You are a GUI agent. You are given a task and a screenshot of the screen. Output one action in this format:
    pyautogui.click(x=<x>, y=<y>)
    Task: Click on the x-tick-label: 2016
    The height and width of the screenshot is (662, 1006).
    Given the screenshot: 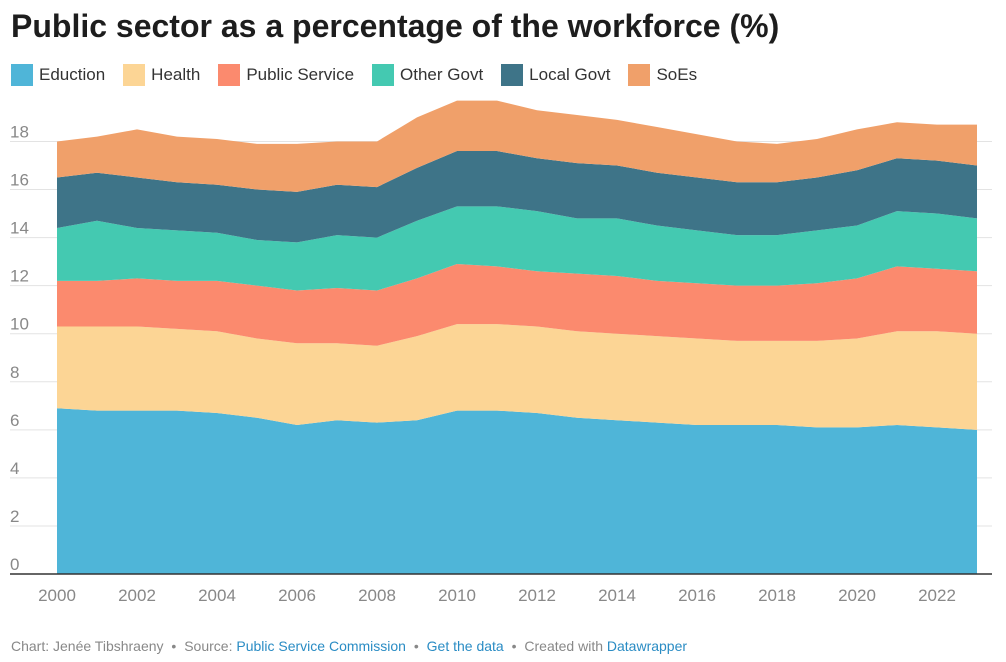 What is the action you would take?
    pyautogui.click(x=697, y=595)
    